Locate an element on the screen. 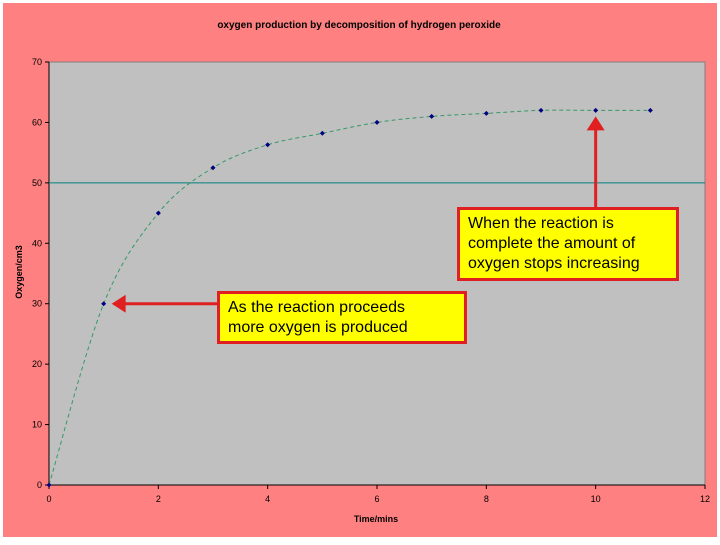 The width and height of the screenshot is (720, 545). x-tick-label: 6 is located at coordinates (376, 499).